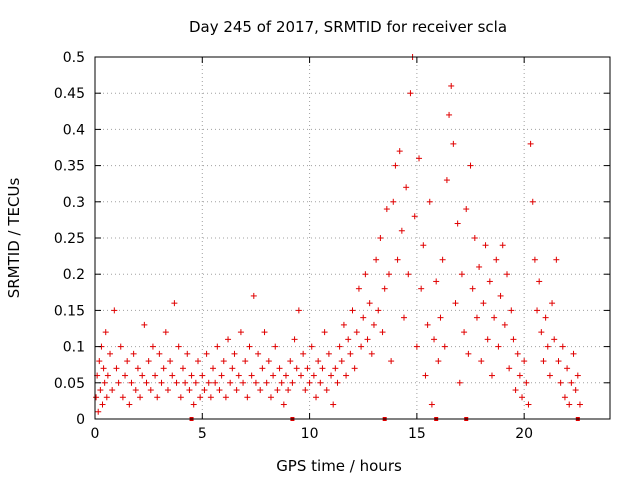 The height and width of the screenshot is (480, 640). I want to click on y-axis-label: SRMTID / TECUs, so click(14, 238).